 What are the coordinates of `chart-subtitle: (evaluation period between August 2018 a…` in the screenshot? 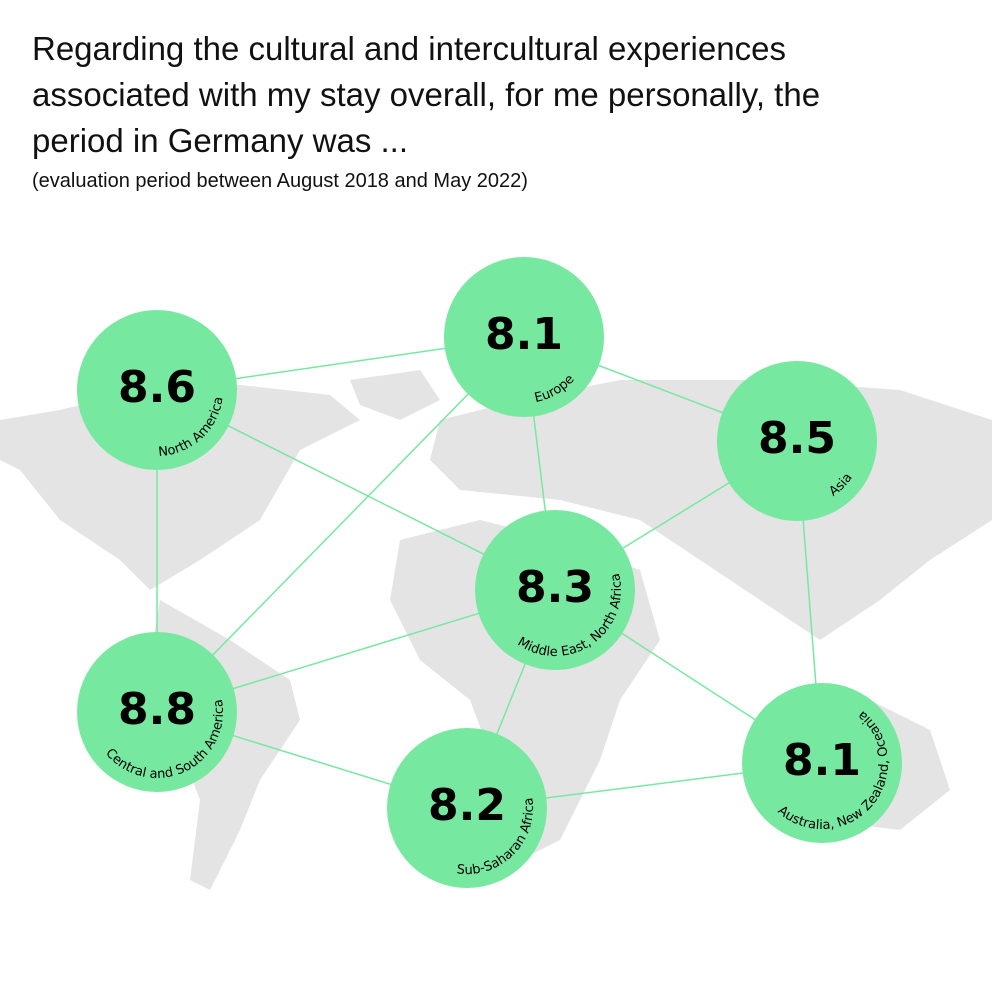 It's located at (280, 181).